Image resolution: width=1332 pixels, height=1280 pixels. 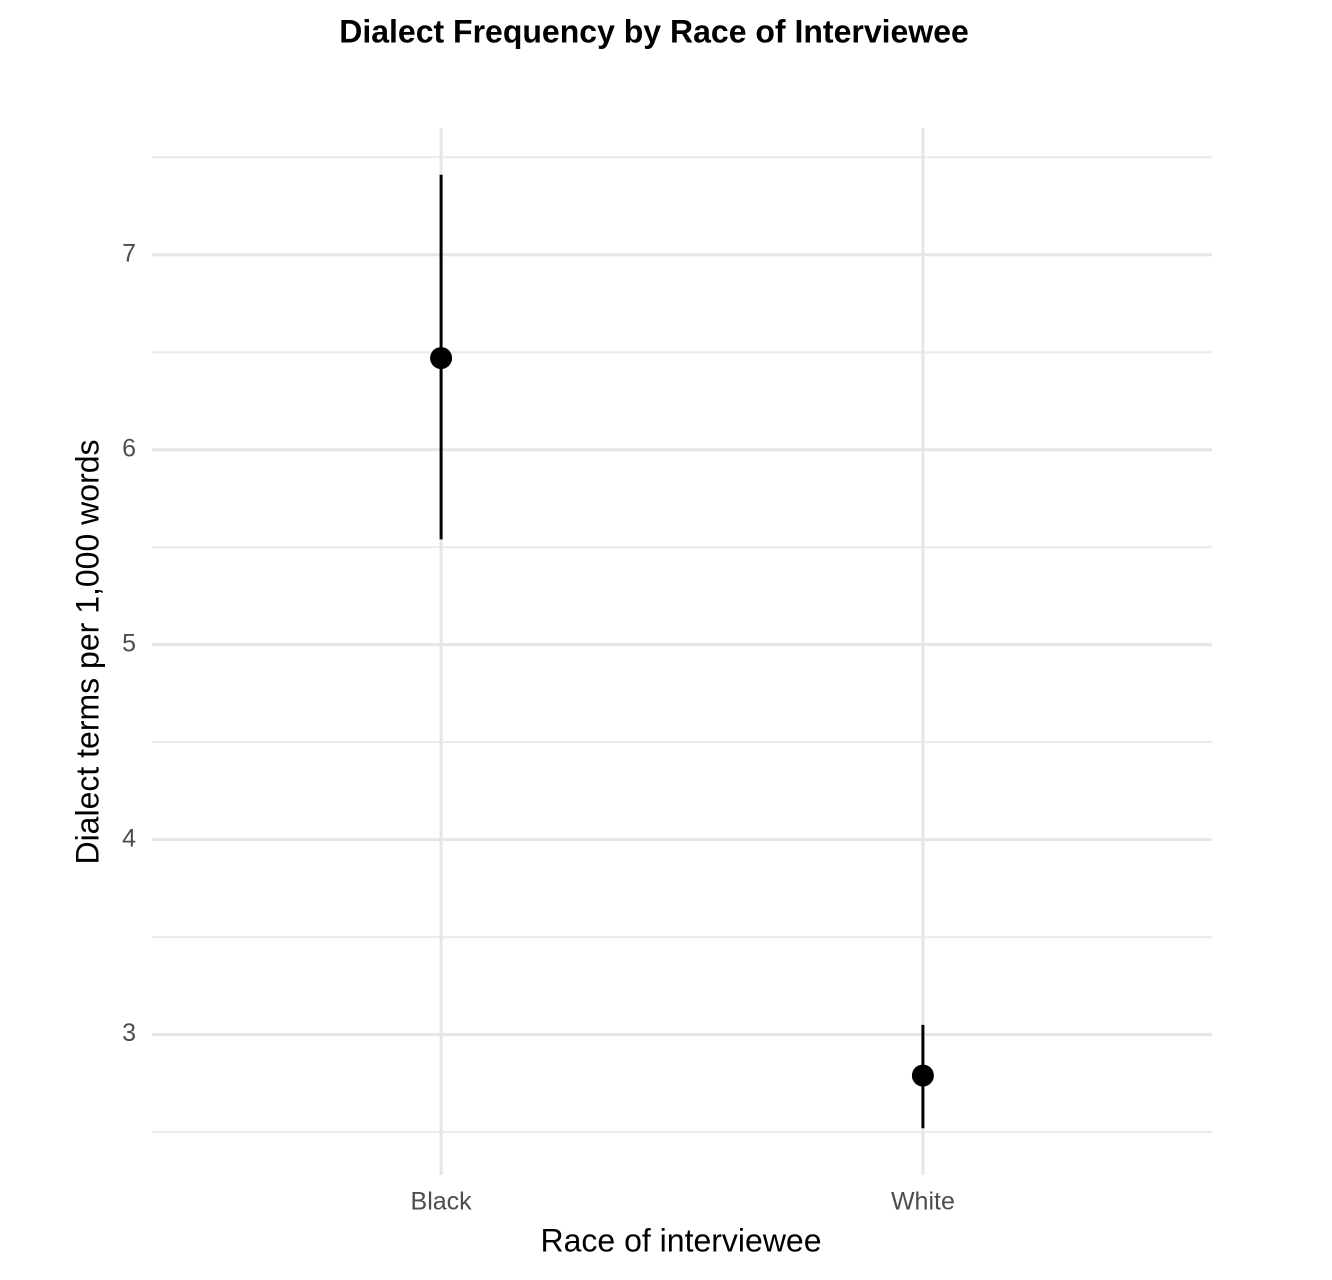 What do you see at coordinates (129, 838) in the screenshot?
I see `y-tick-label: 4` at bounding box center [129, 838].